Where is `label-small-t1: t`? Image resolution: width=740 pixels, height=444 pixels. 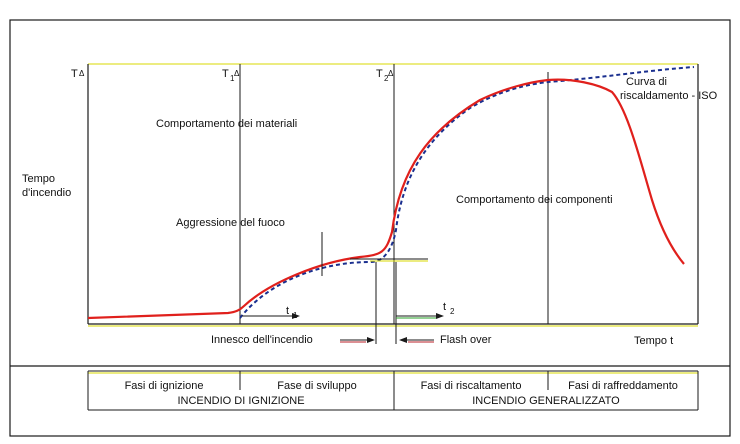
label-small-t1: t is located at coordinates (287, 311).